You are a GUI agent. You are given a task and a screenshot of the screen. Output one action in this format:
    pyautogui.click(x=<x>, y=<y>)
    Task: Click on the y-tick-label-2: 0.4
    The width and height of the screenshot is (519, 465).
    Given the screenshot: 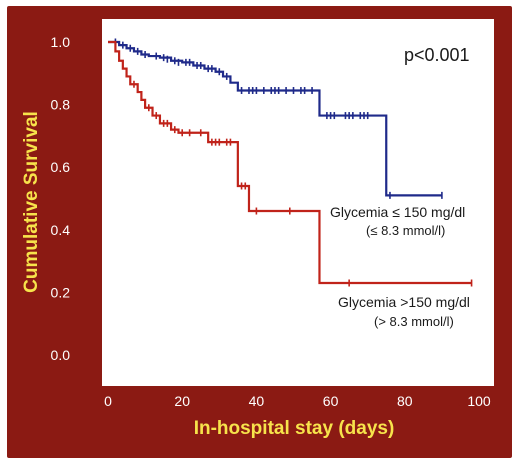 What is the action you would take?
    pyautogui.click(x=61, y=230)
    